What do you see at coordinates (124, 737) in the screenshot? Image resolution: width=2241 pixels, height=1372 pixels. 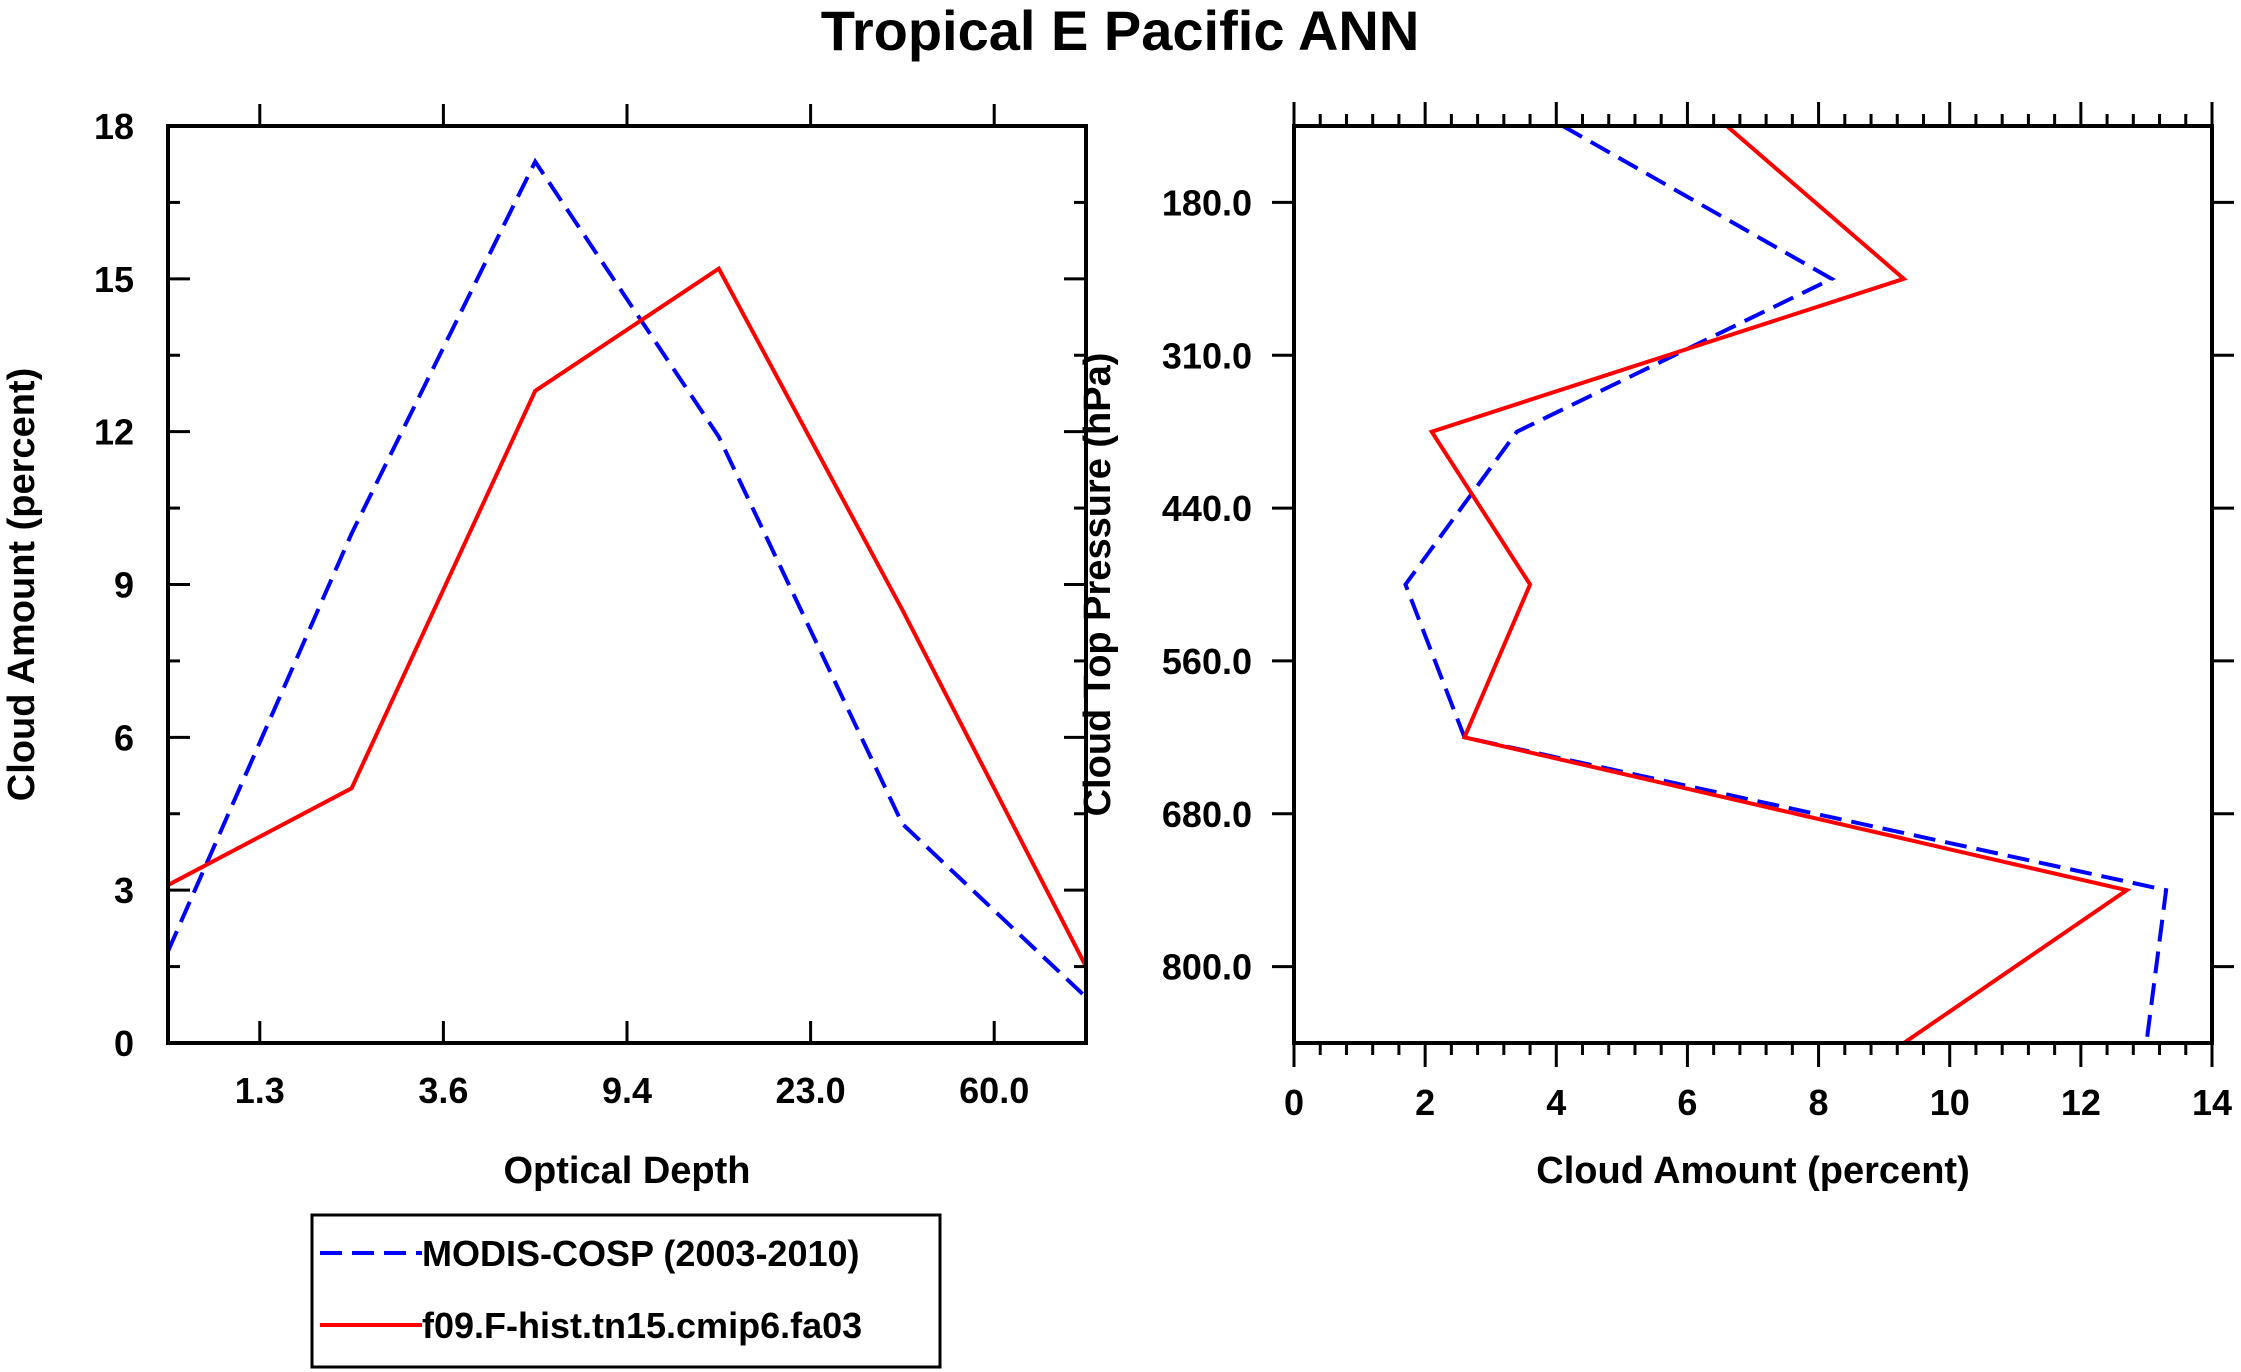 I see `left-y-tick-label: 6` at bounding box center [124, 737].